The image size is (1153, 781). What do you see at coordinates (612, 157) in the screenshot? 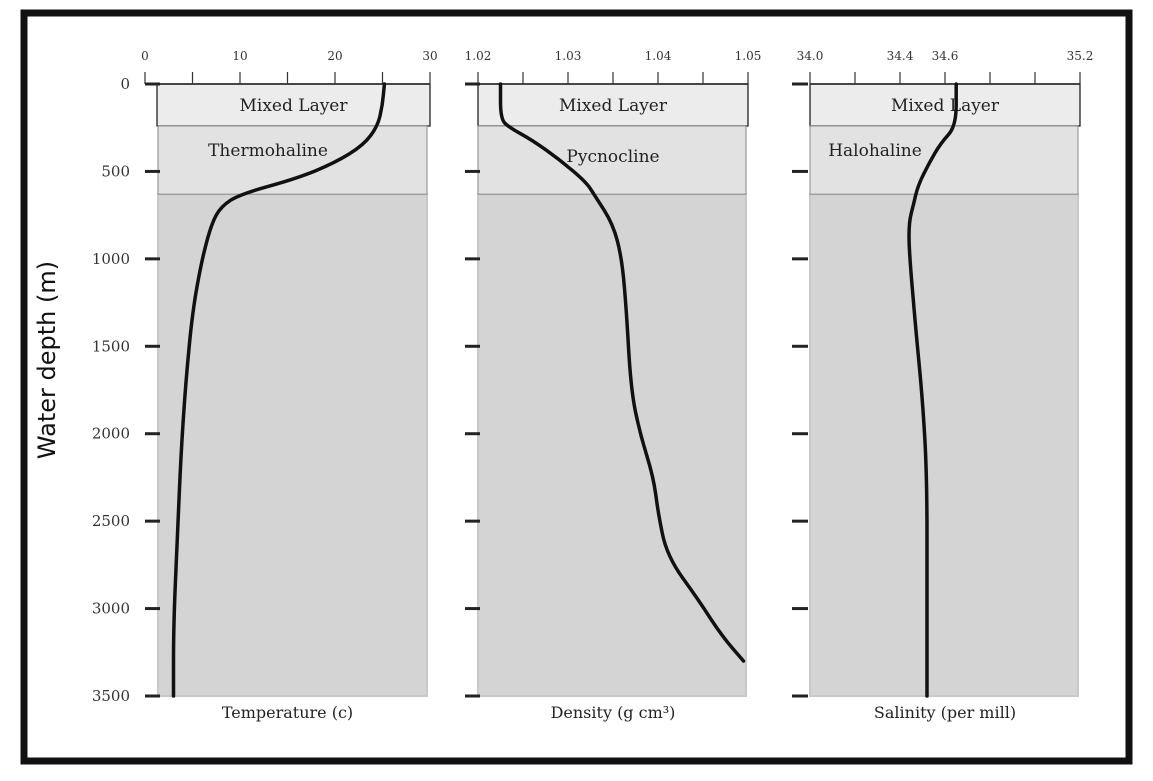
I see `band-label: Pycnocline` at bounding box center [612, 157].